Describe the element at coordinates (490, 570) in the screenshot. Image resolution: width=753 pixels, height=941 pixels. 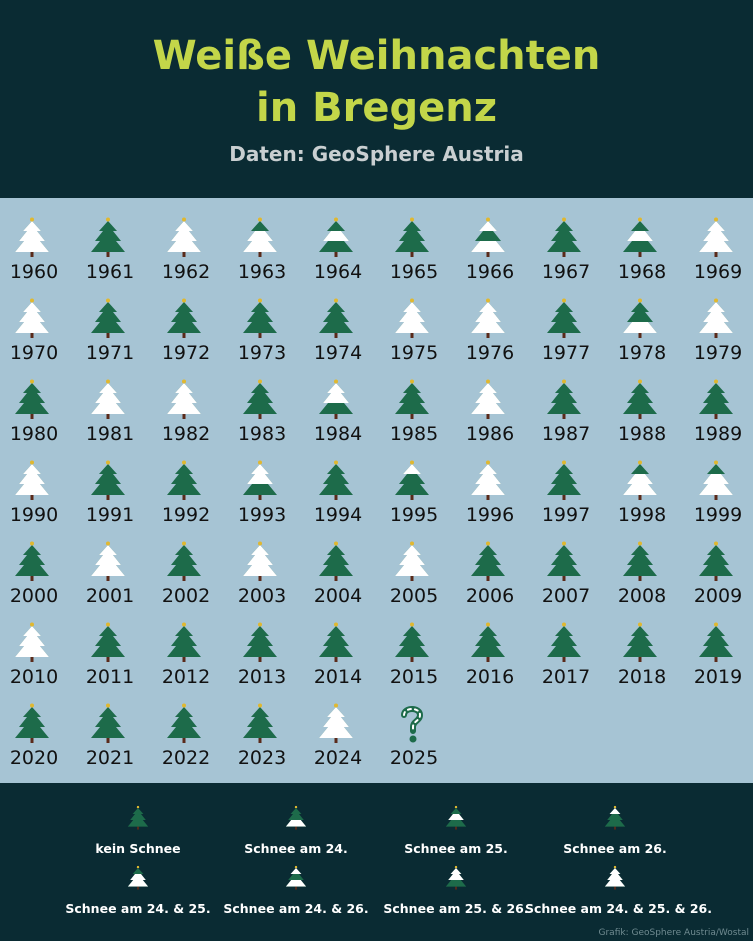
I see `year-cell: 2006` at that location.